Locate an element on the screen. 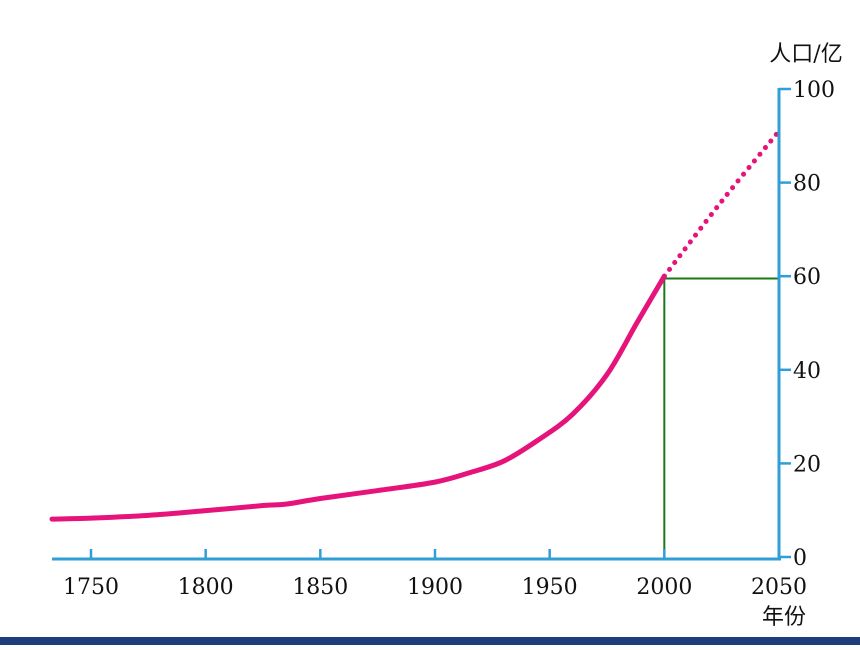 This screenshot has height=650, width=860. y-tick-label: 60 is located at coordinates (807, 277).